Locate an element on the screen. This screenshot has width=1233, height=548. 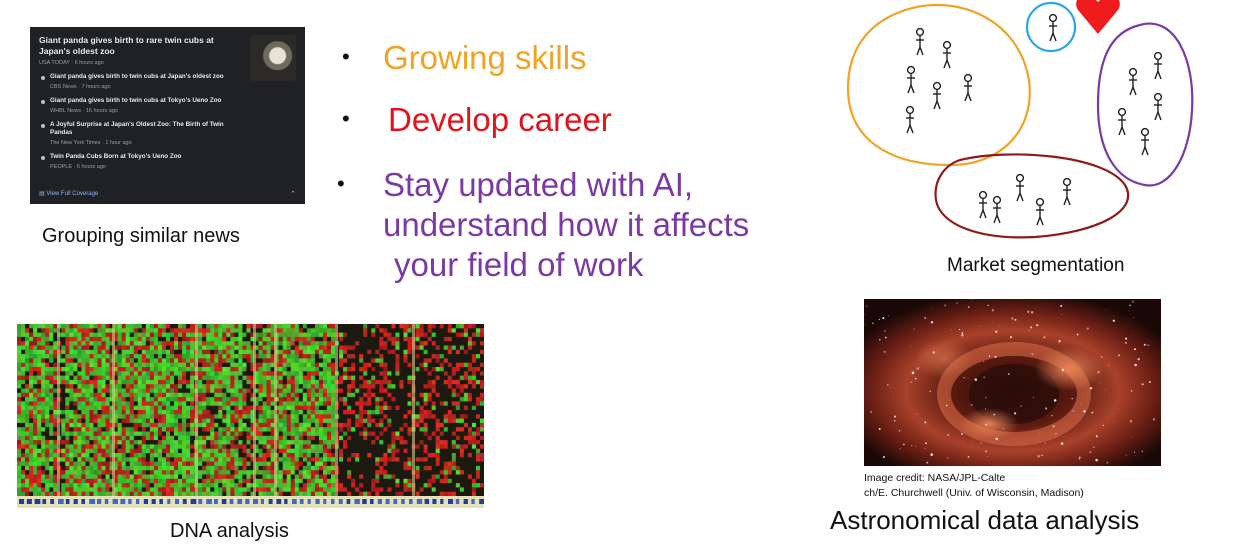
chevron-up-icon: ⌃ is located at coordinates (293, 194).